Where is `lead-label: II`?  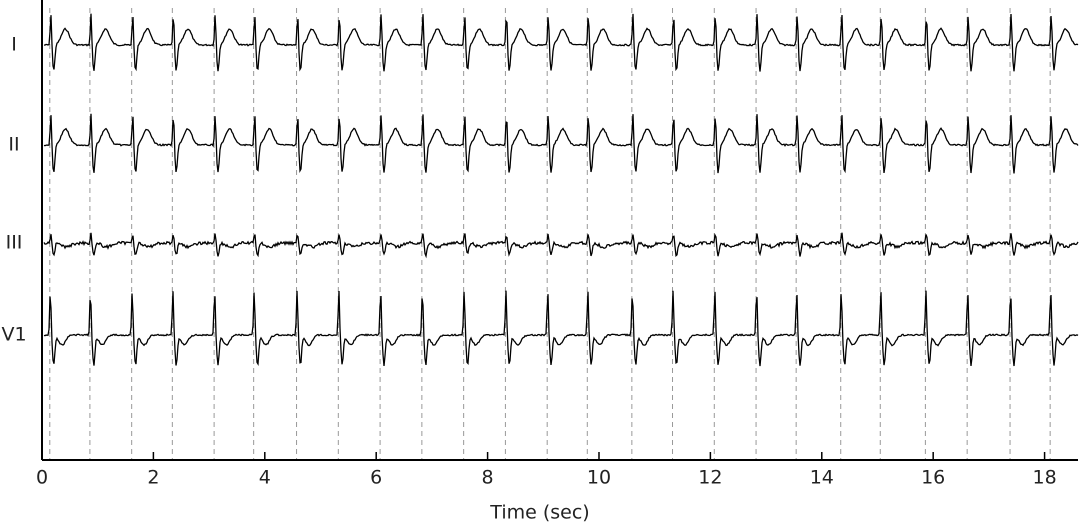 lead-label: II is located at coordinates (13, 145).